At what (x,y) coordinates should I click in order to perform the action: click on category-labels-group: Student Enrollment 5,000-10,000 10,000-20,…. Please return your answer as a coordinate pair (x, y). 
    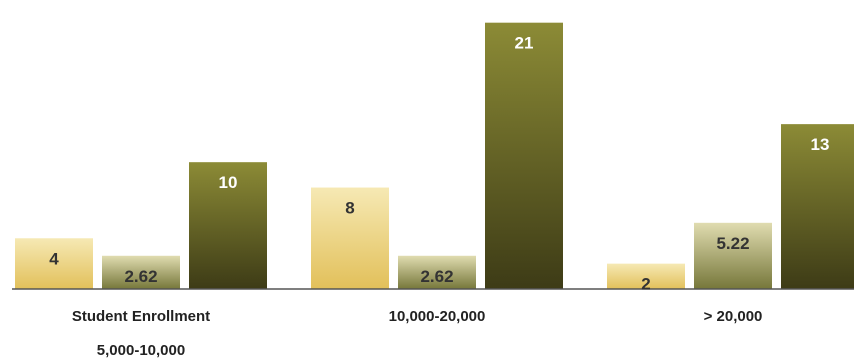
    Looking at the image, I should click on (417, 333).